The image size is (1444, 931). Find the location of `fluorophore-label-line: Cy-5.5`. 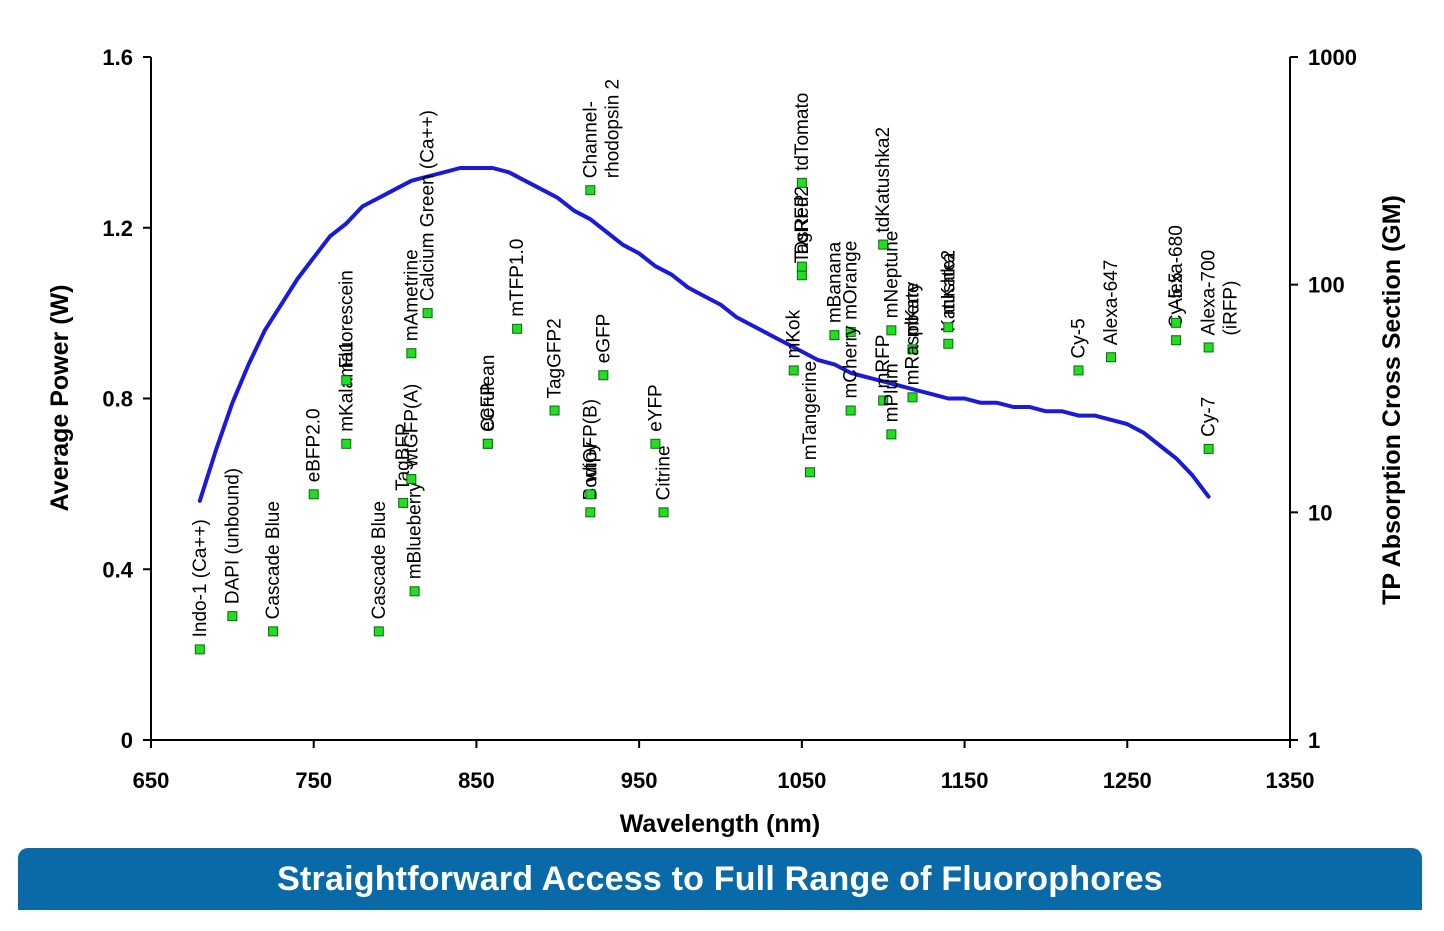

fluorophore-label-line: Cy-5.5 is located at coordinates (1176, 300).